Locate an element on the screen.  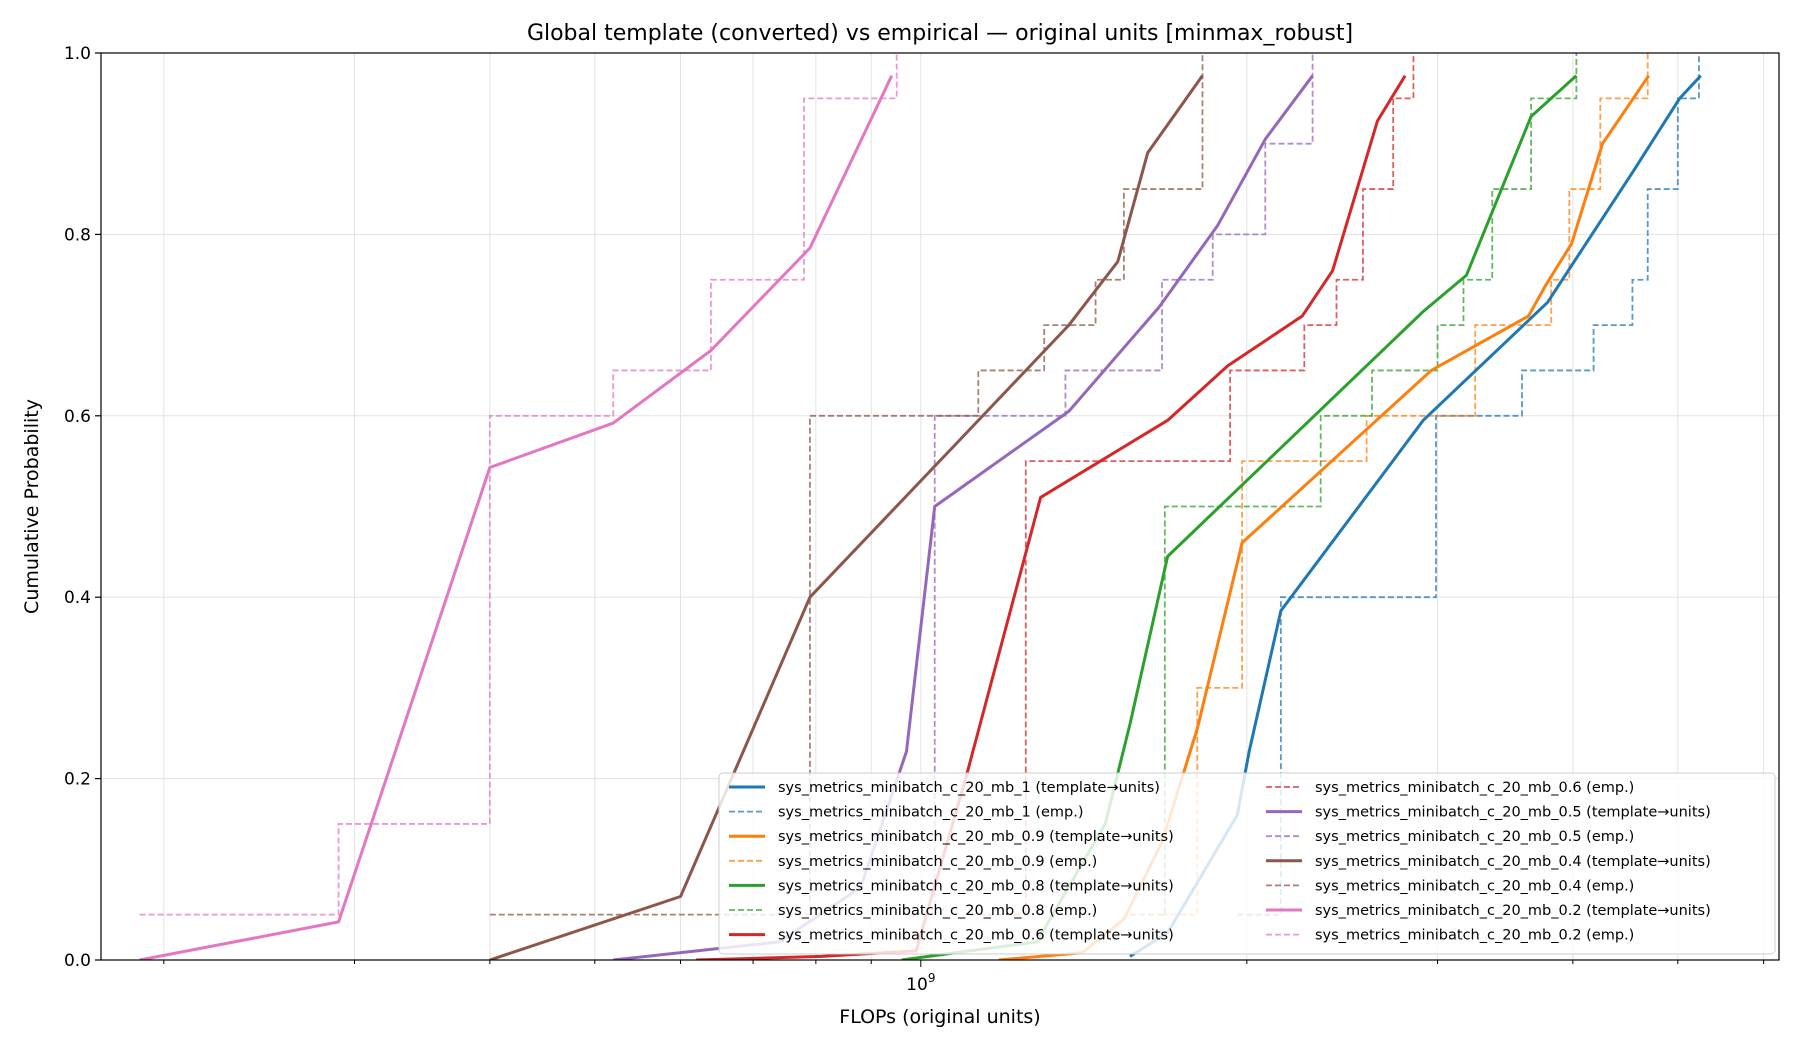
legend-label: sys_metrics_minibatch_c_20_mb_0.4 (emp.) is located at coordinates (1474, 886).